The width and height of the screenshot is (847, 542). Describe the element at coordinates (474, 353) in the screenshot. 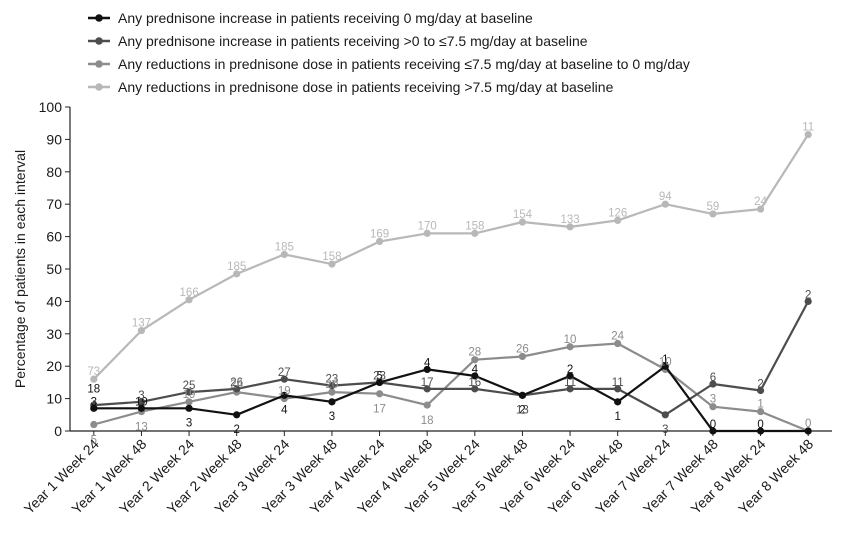

I see `data-label: 28` at that location.